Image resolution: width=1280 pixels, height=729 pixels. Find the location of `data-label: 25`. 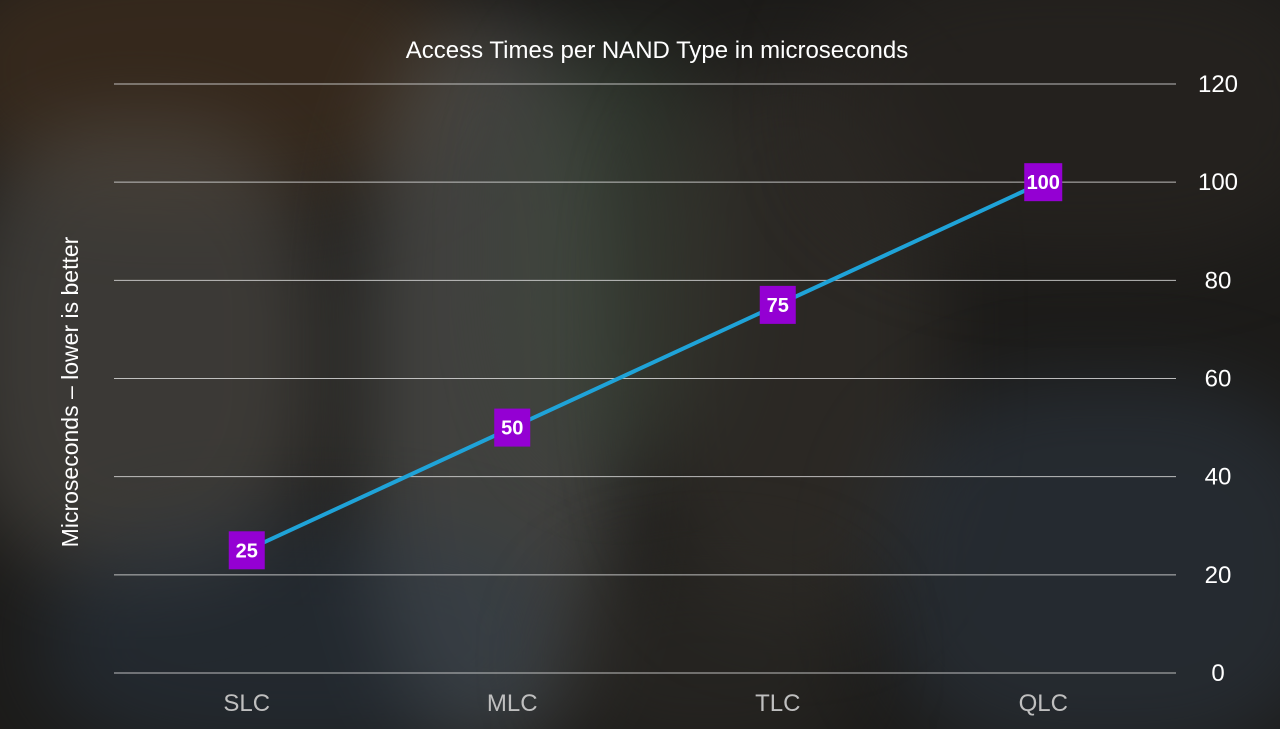

data-label: 25 is located at coordinates (247, 551).